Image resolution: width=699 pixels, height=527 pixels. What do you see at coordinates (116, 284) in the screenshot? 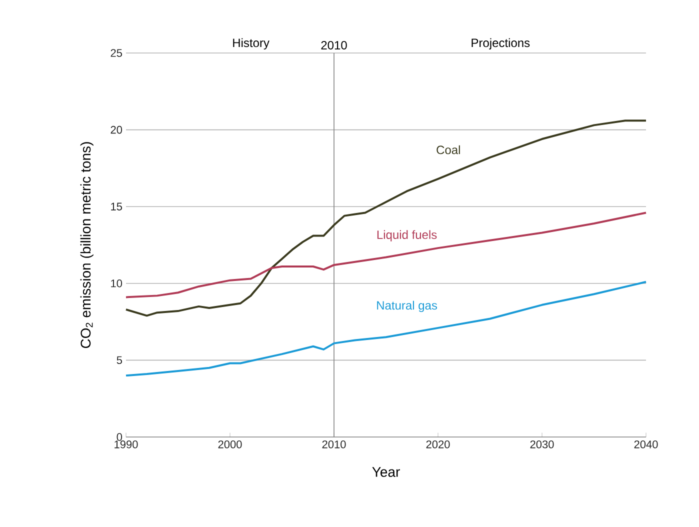
I see `y-tick-label: 10` at bounding box center [116, 284].